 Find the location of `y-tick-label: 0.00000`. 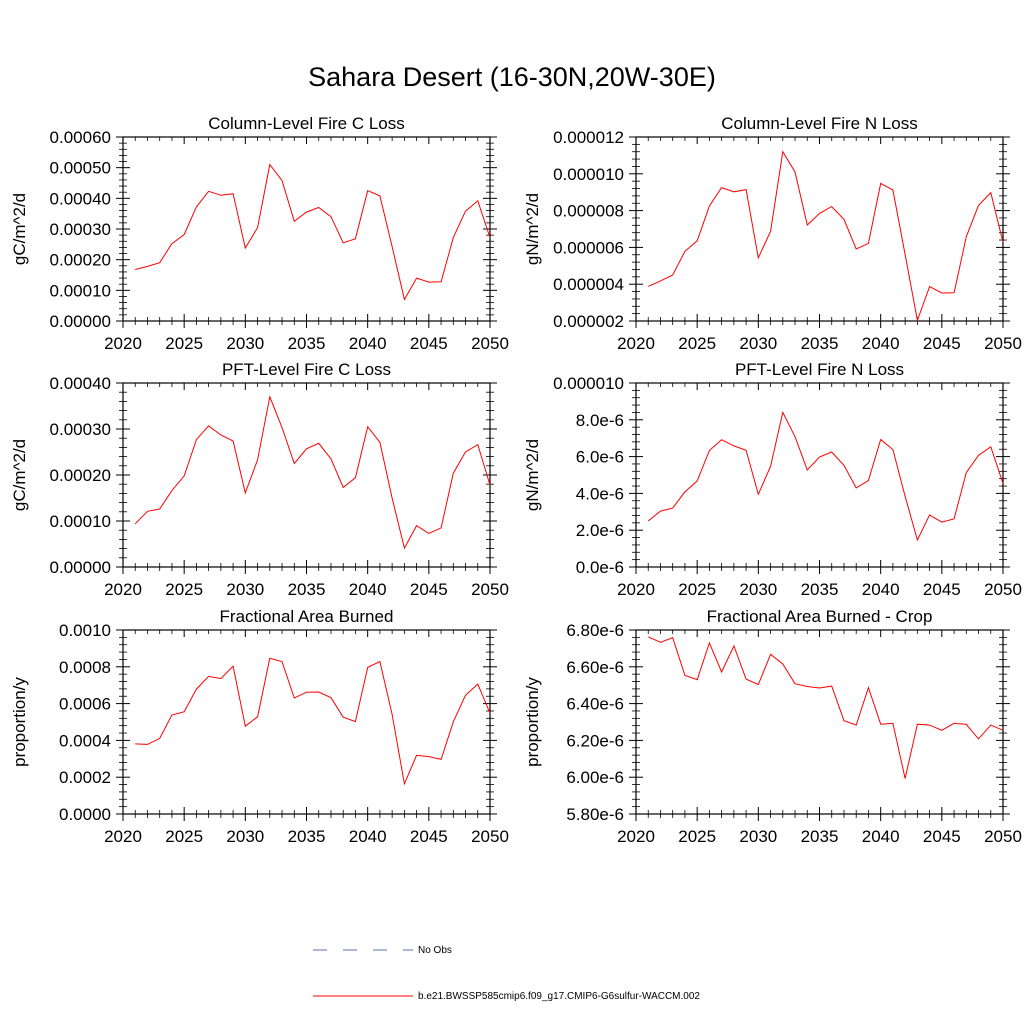

y-tick-label: 0.00000 is located at coordinates (80, 321).